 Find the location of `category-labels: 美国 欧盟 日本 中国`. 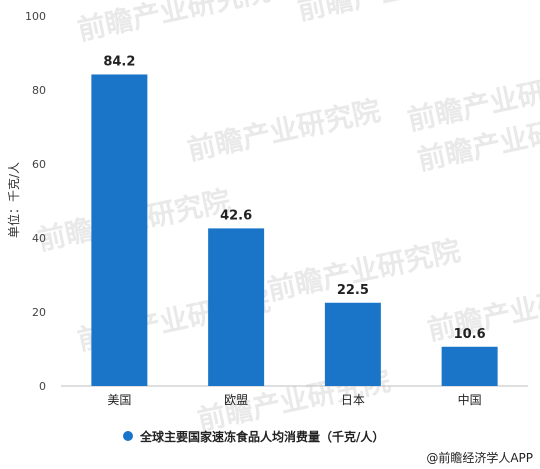

category-labels: 美国 欧盟 日本 中国 is located at coordinates (294, 399).